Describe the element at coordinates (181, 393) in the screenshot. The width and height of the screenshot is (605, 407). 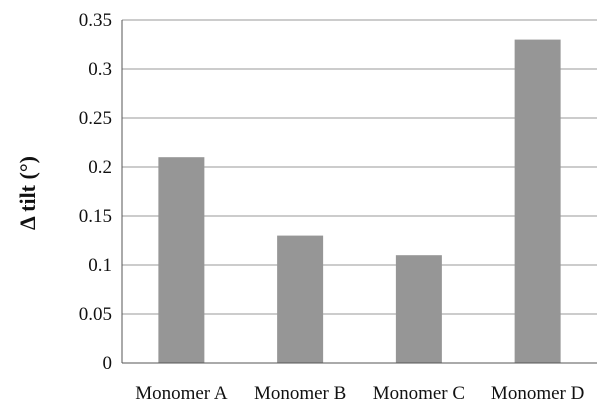
I see `x-category-label: Monomer A` at that location.